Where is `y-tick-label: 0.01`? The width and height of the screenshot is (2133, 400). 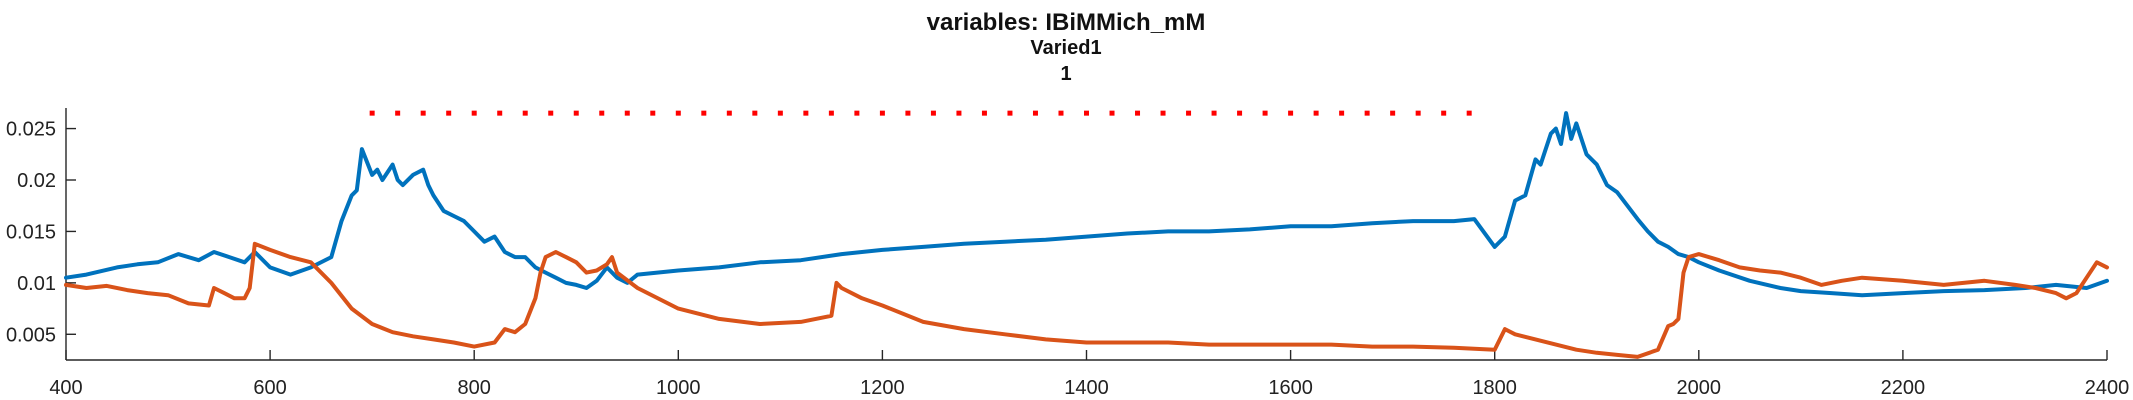 y-tick-label: 0.01 is located at coordinates (36, 284).